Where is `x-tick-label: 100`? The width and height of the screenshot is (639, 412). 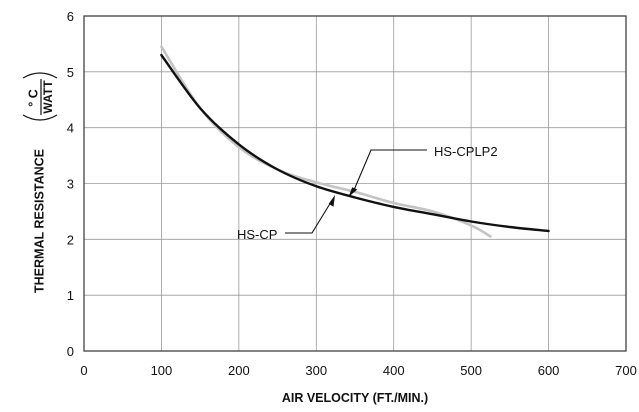 x-tick-label: 100 is located at coordinates (162, 370).